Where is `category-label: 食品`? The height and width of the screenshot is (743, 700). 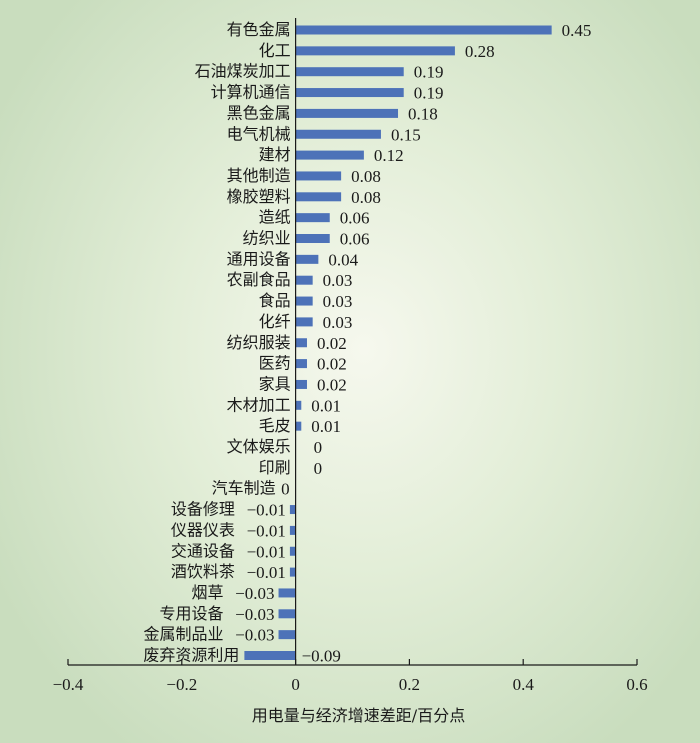
category-label: 食品 is located at coordinates (275, 300).